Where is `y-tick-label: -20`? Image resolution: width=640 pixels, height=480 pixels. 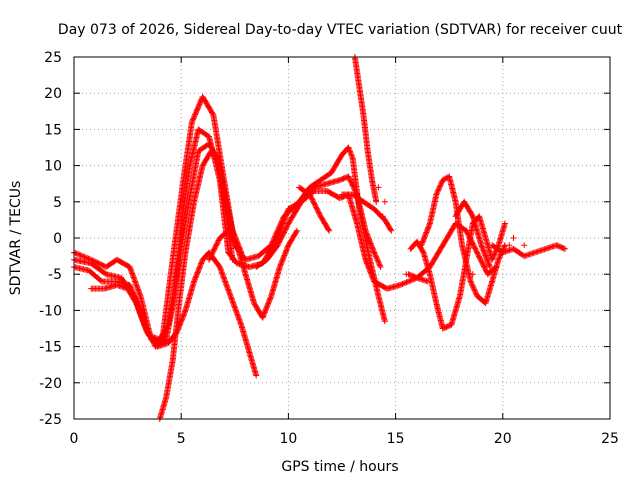
y-tick-label: -20 is located at coordinates (50, 384).